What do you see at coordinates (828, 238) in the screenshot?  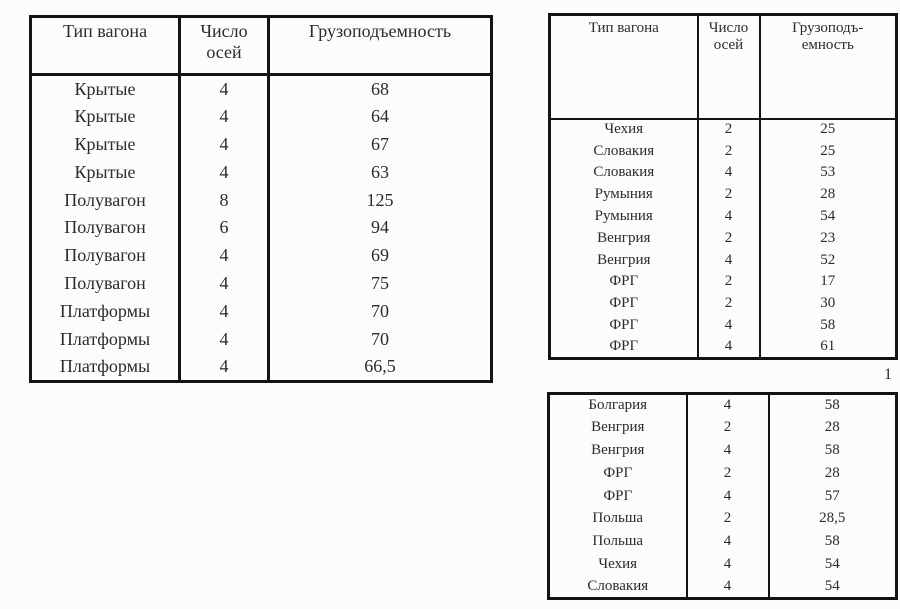 I see `table-cell: 23` at bounding box center [828, 238].